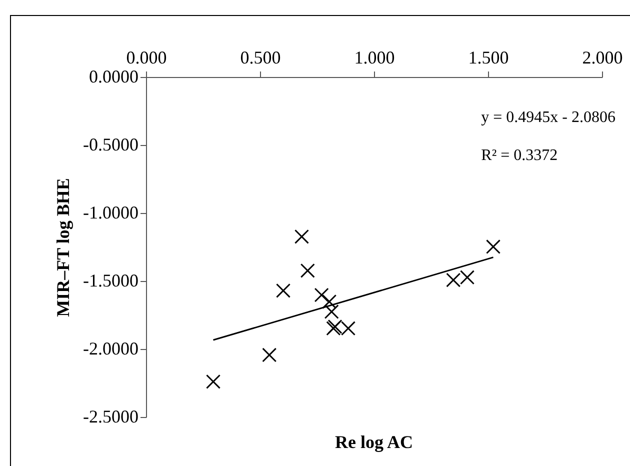 The width and height of the screenshot is (630, 466). What do you see at coordinates (602, 58) in the screenshot?
I see `x-tick-label: 2.000` at bounding box center [602, 58].